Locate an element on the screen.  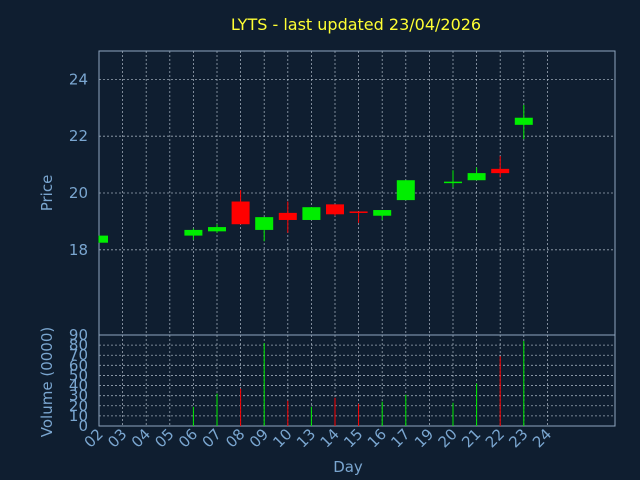
x-tick-label: 15 is located at coordinates (353, 438).